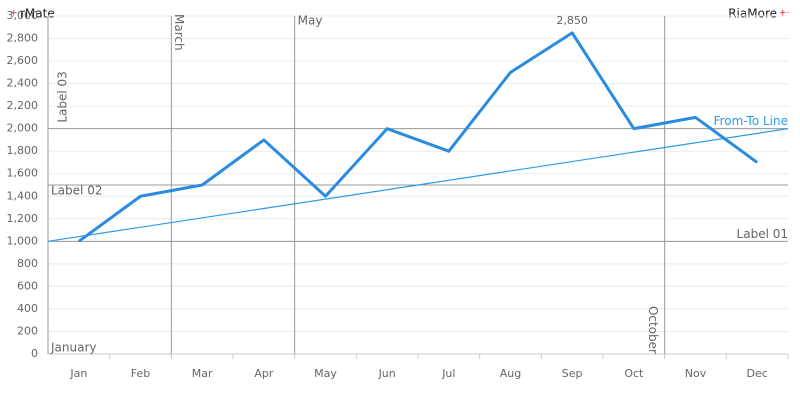  I want to click on x-tick-label: Jan, so click(78, 373).